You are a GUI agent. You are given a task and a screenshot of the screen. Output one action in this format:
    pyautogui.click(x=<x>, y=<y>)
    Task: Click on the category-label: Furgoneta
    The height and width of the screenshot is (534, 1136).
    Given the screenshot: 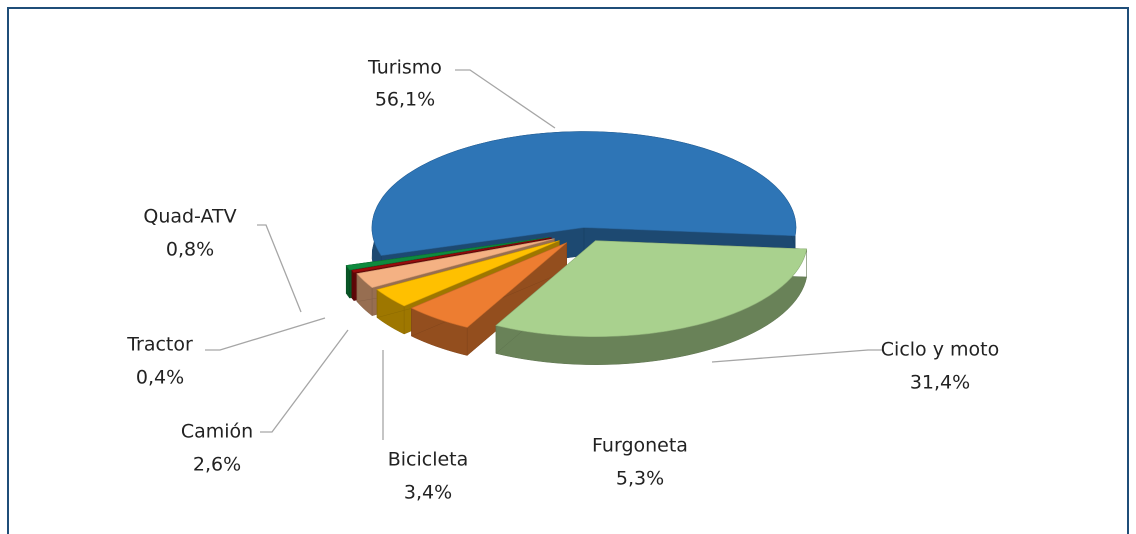 What is the action you would take?
    pyautogui.click(x=640, y=446)
    